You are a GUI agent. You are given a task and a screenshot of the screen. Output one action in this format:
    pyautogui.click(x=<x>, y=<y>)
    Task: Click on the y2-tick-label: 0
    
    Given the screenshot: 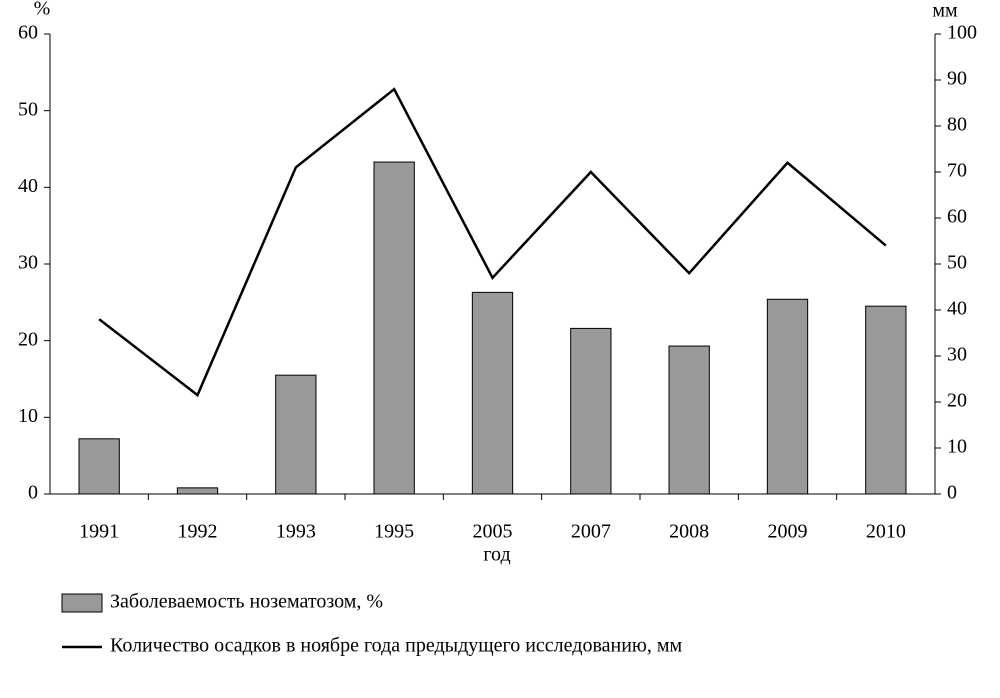 What is the action you would take?
    pyautogui.click(x=952, y=493)
    